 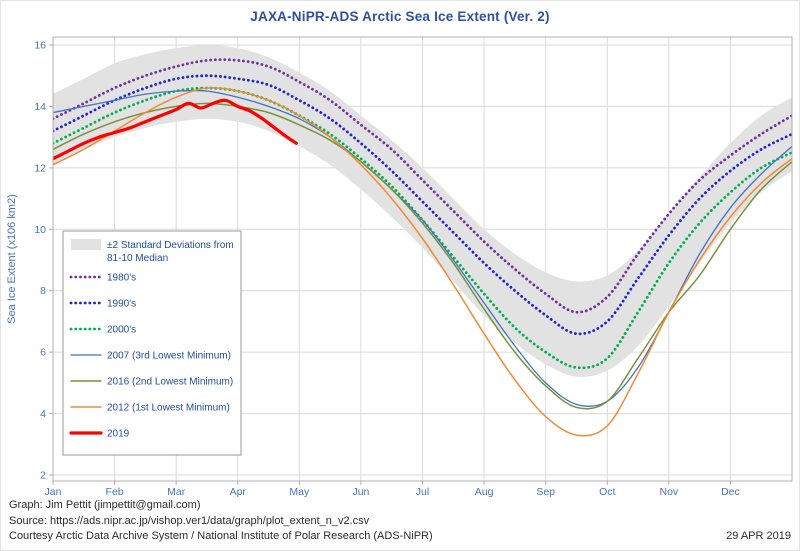 I want to click on legend-box, so click(x=152, y=343).